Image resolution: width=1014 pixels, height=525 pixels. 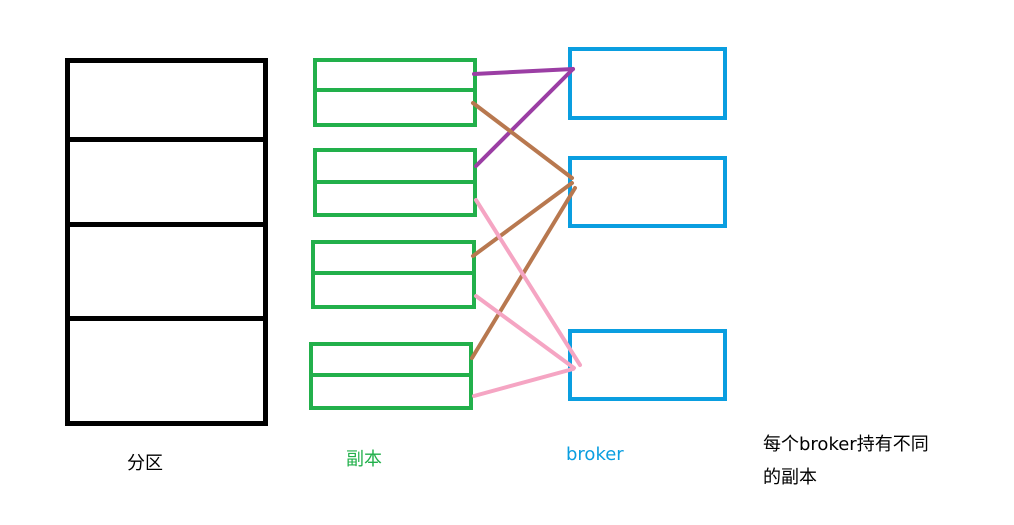 What do you see at coordinates (528, 282) in the screenshot?
I see `link-pink-pair2-broker3` at bounding box center [528, 282].